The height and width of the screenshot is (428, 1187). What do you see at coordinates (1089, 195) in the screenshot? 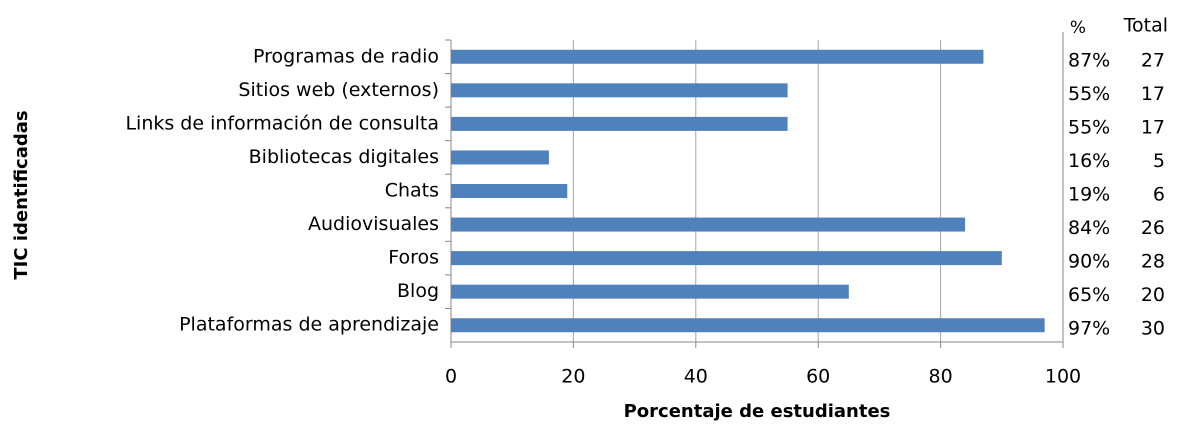
I see `value-label: 19%` at bounding box center [1089, 195].